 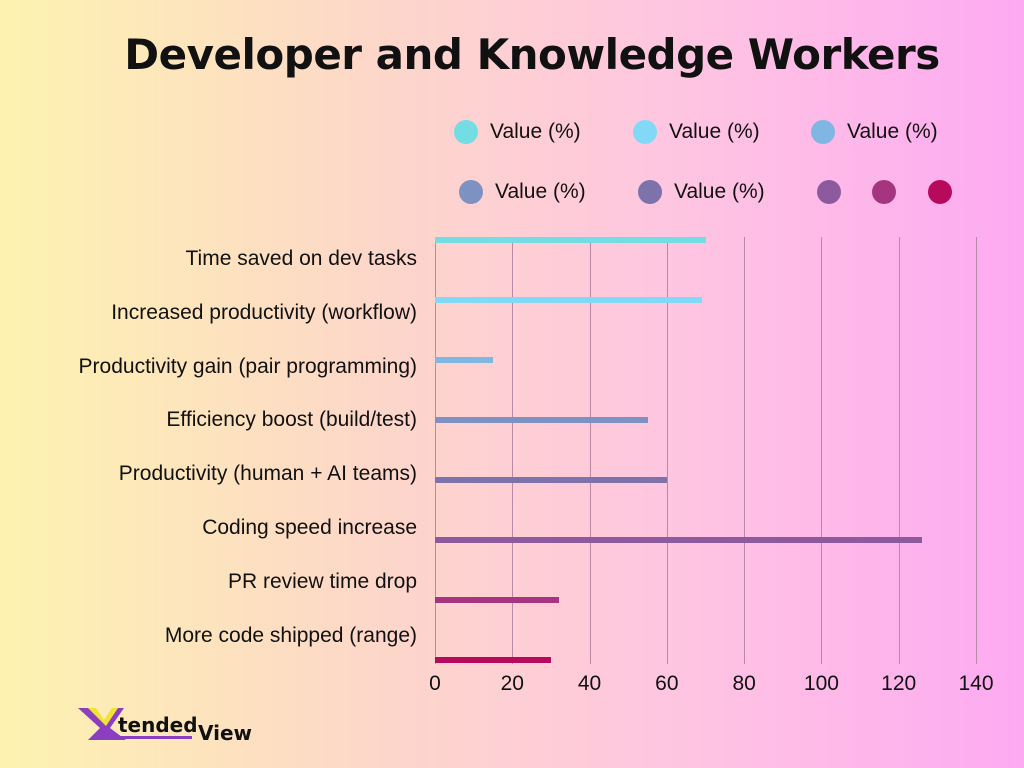 I want to click on category-label: Time saved on dev tasks, so click(x=301, y=258).